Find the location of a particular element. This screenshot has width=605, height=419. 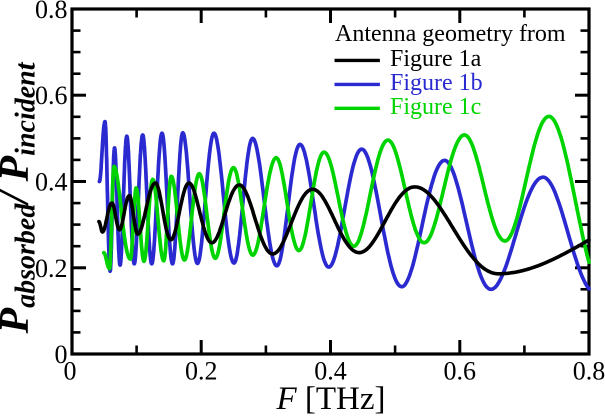

svg-text: Figure 1c is located at coordinates (435, 107).